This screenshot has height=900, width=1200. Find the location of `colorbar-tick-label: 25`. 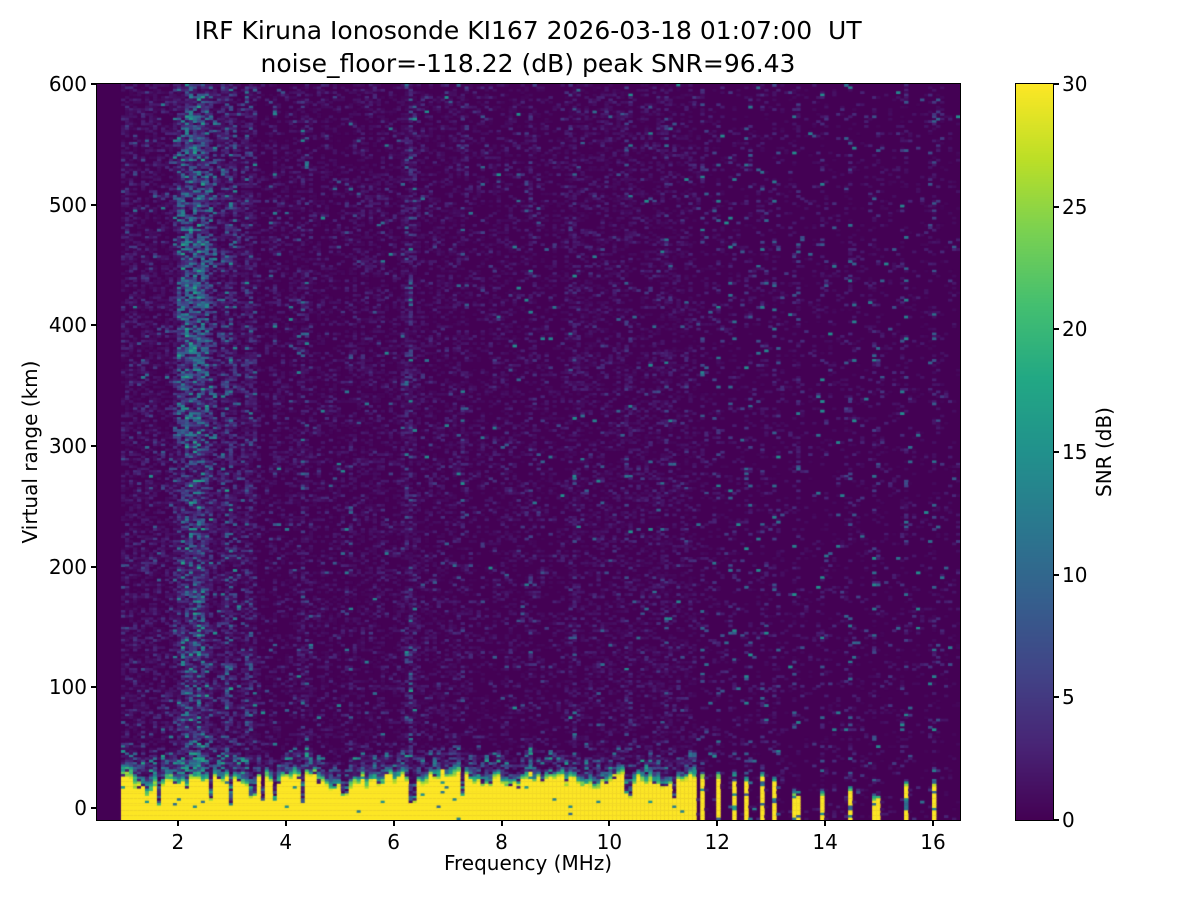

colorbar-tick-label: 25 is located at coordinates (1075, 206).